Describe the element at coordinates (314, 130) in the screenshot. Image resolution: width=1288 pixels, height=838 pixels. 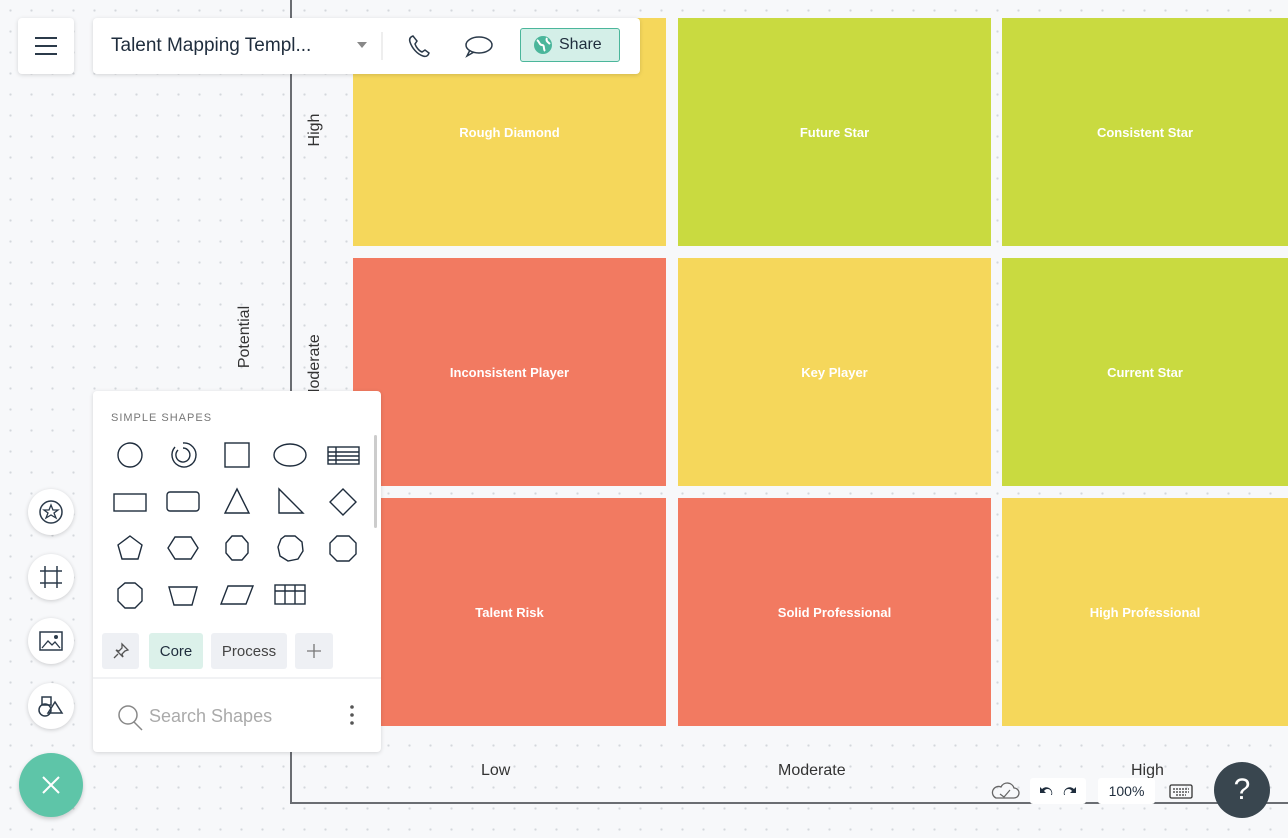
I see `y-label: High` at that location.